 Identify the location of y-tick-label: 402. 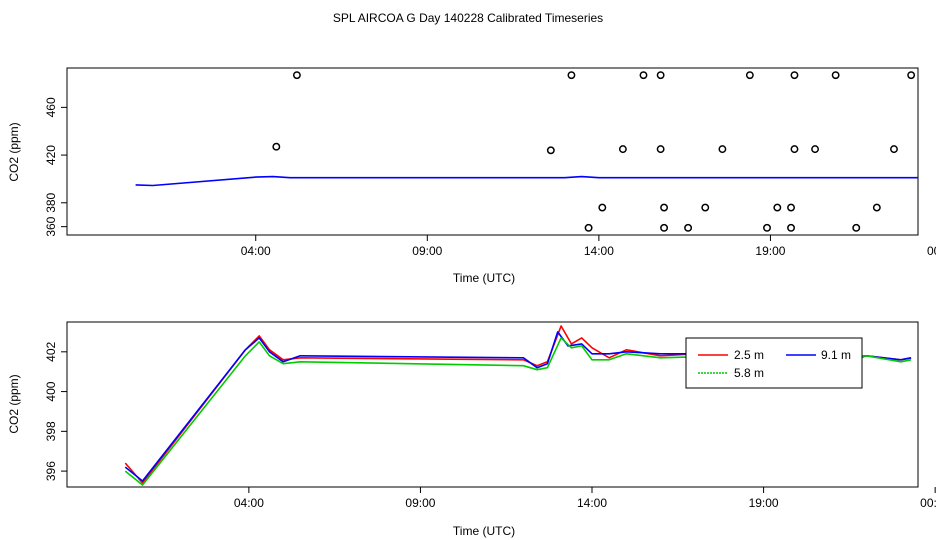
(51, 351).